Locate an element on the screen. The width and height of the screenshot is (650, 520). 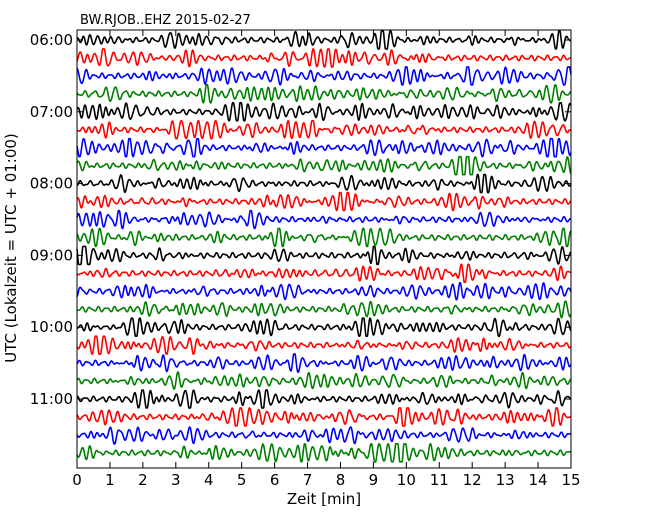
y-axis-label: UTC (Lokalzeit = UTC + 01:00) is located at coordinates (11, 248).